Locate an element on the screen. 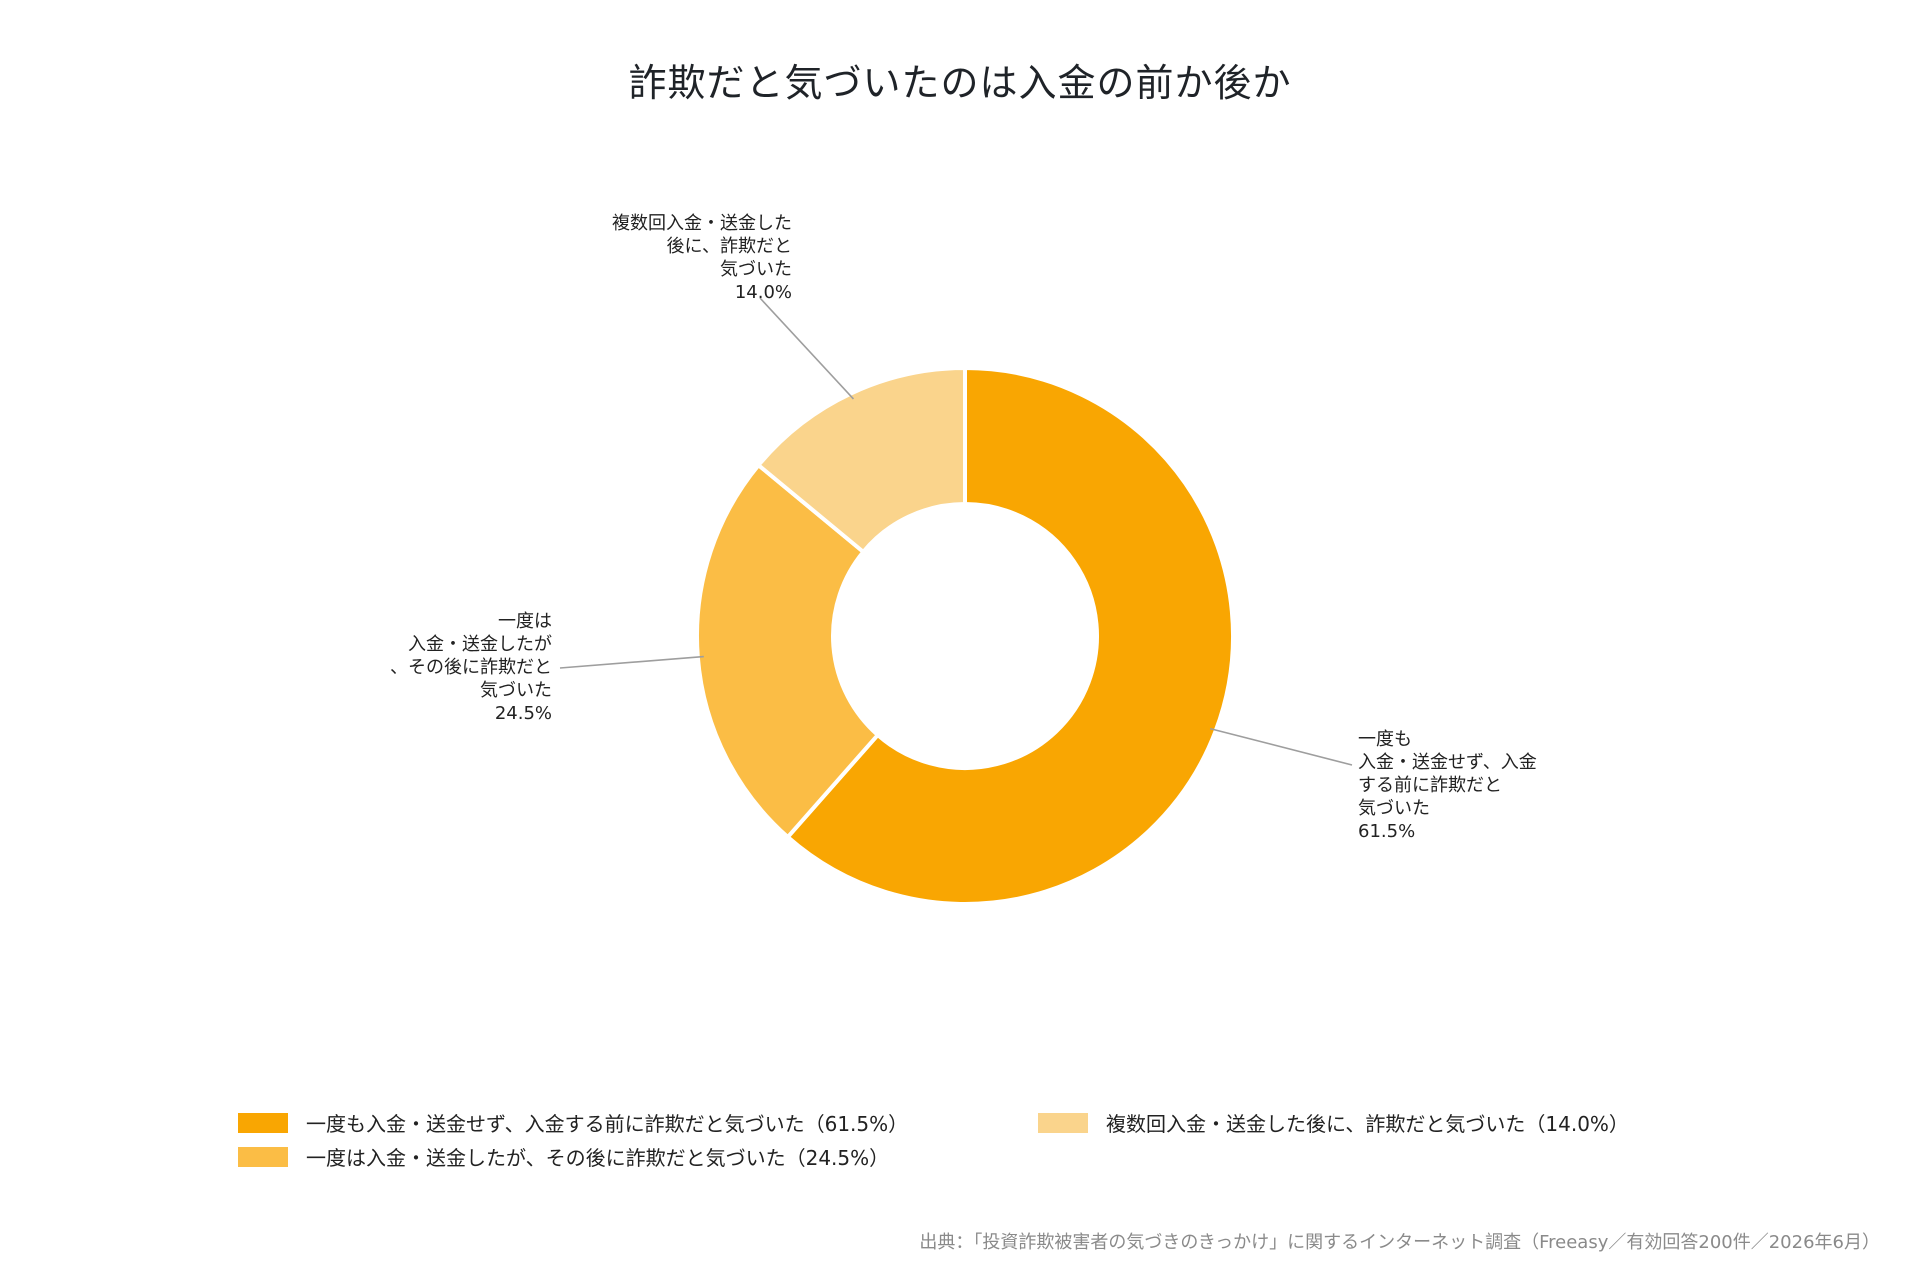 Image resolution: width=1920 pixels, height=1280 pixels. chart-title: 詐欺だと気づいたのは入金の前か後か is located at coordinates (960, 83).